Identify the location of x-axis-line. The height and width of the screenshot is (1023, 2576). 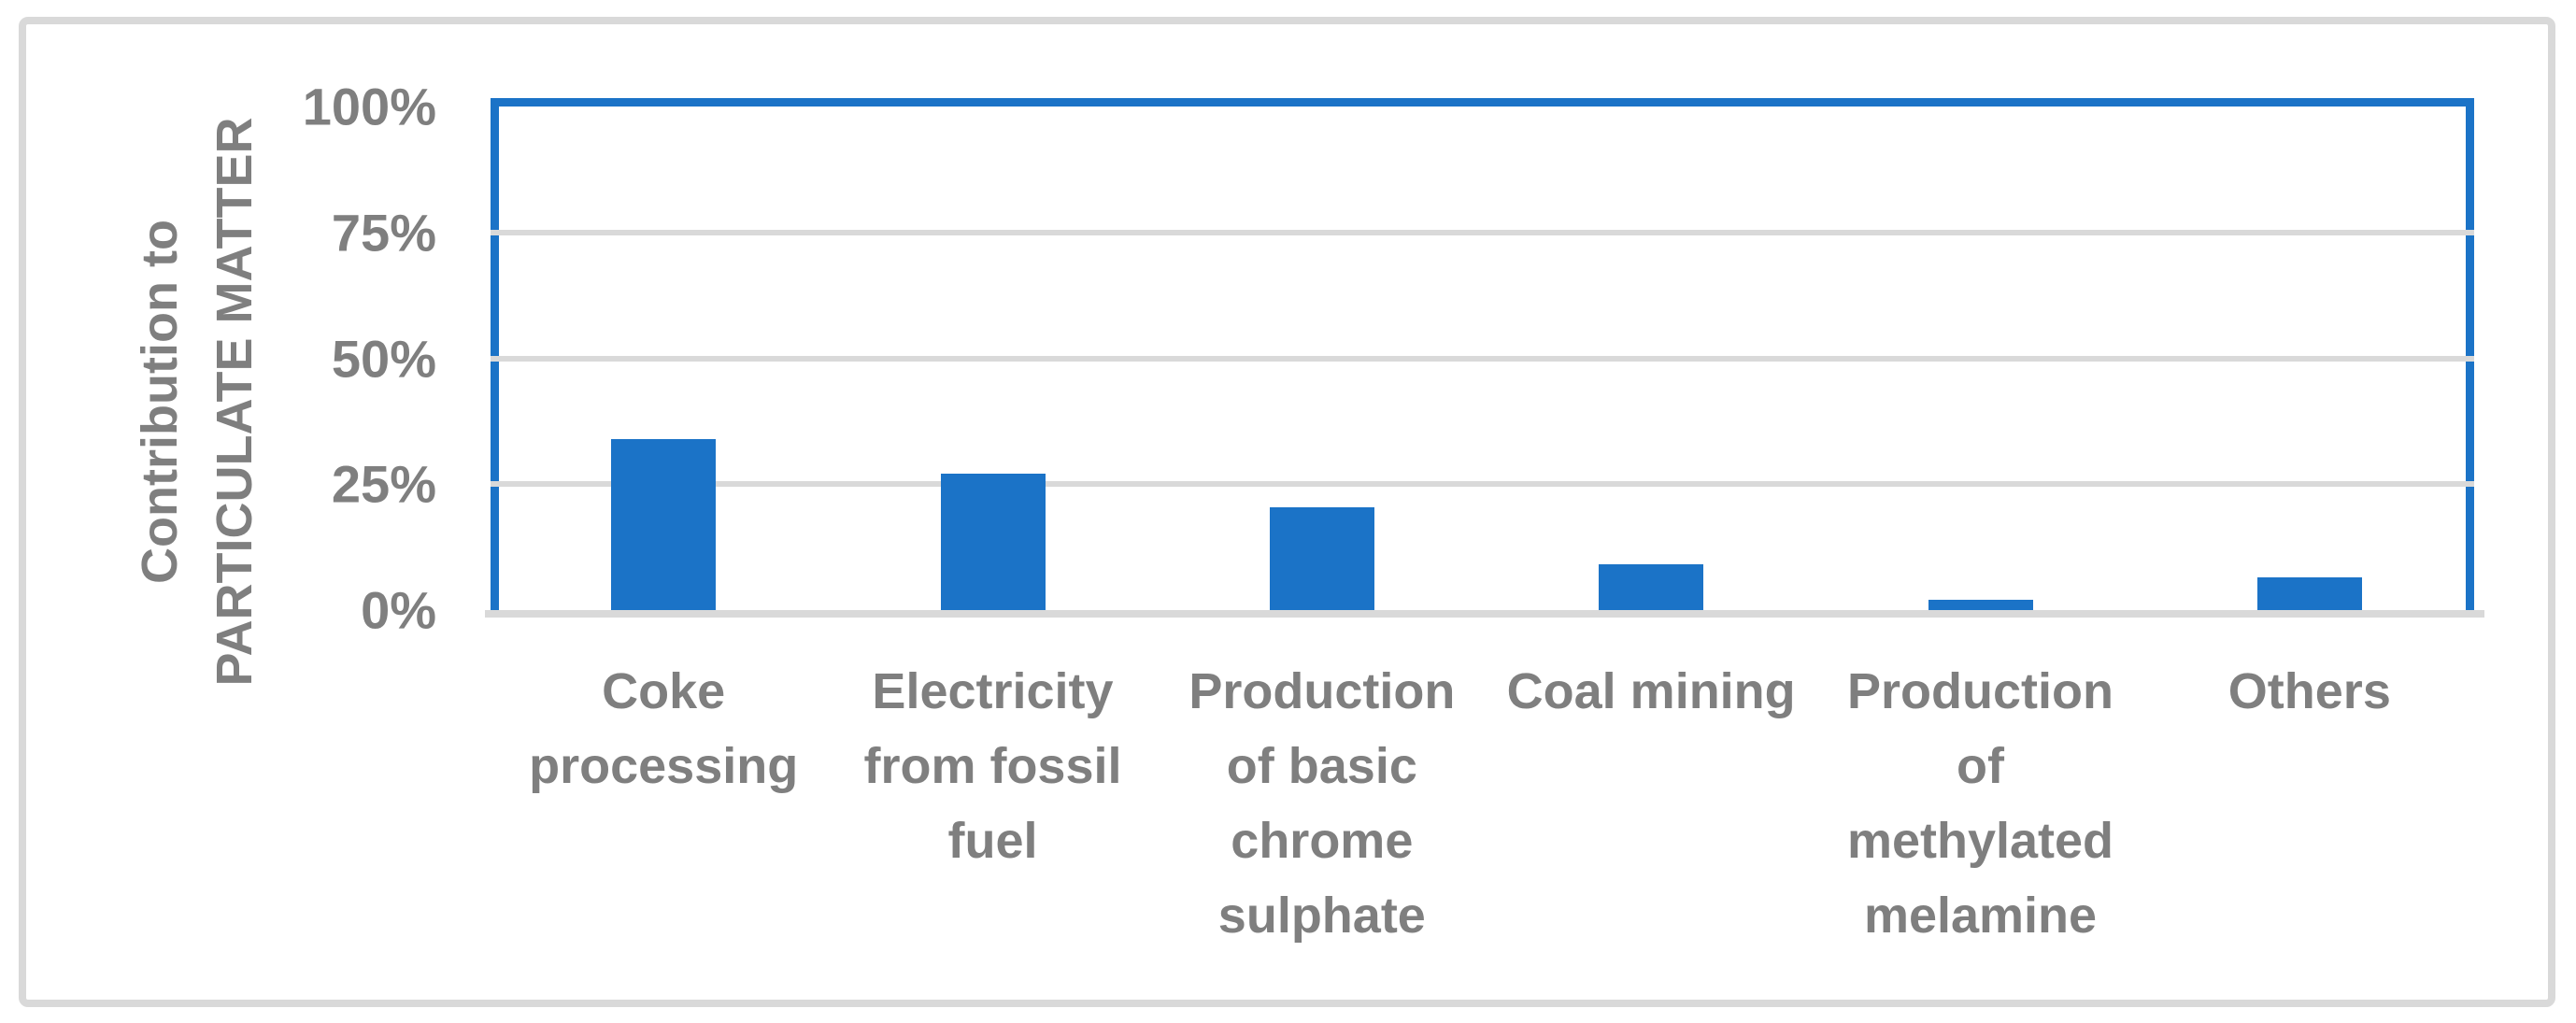
(1485, 614).